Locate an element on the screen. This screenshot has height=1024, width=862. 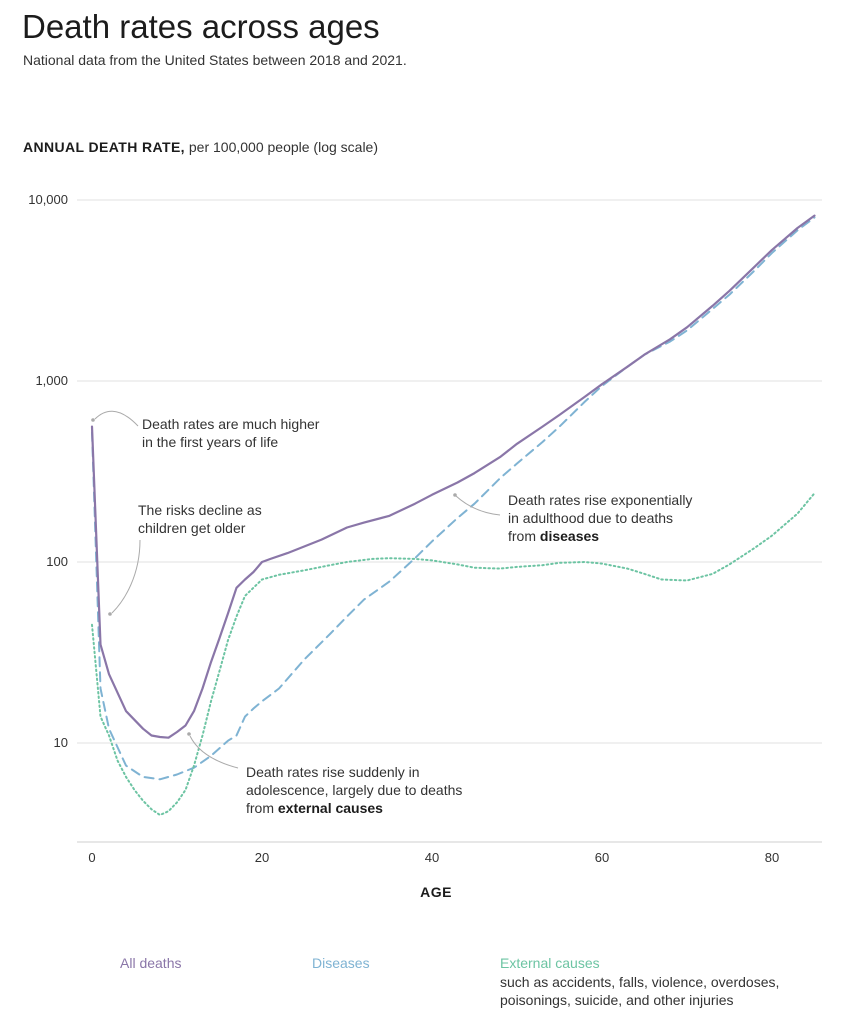
x-axis-label: AGE is located at coordinates (436, 892).